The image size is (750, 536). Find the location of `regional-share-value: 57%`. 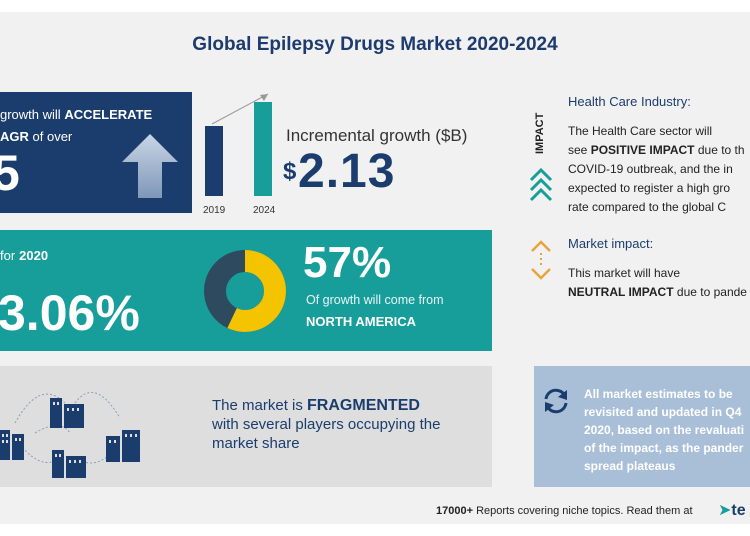

regional-share-value: 57% is located at coordinates (347, 262).